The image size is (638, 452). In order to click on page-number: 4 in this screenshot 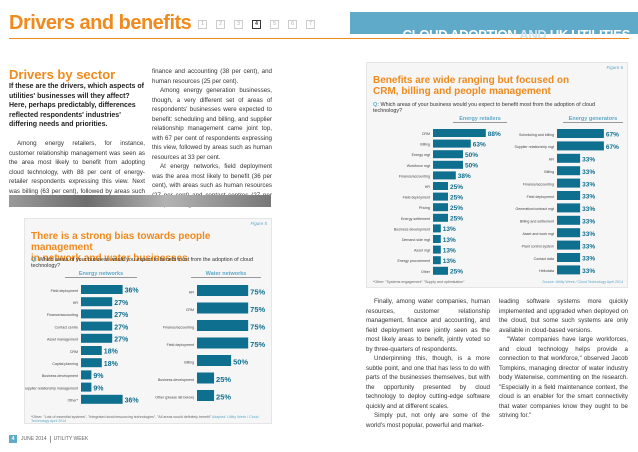, I will do `click(13, 439)`.